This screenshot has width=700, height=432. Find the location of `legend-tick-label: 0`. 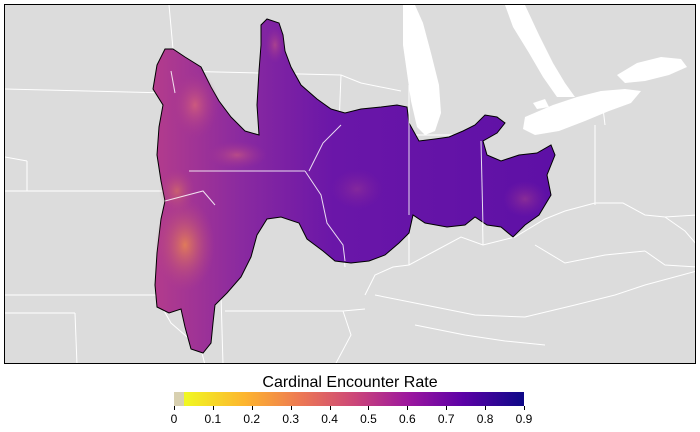

legend-tick-label: 0 is located at coordinates (174, 419).